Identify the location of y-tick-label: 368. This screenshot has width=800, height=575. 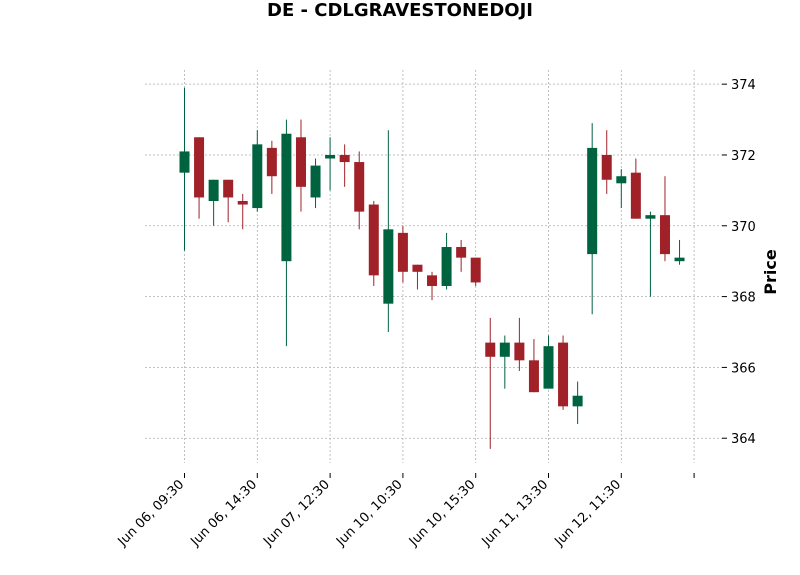
(743, 298).